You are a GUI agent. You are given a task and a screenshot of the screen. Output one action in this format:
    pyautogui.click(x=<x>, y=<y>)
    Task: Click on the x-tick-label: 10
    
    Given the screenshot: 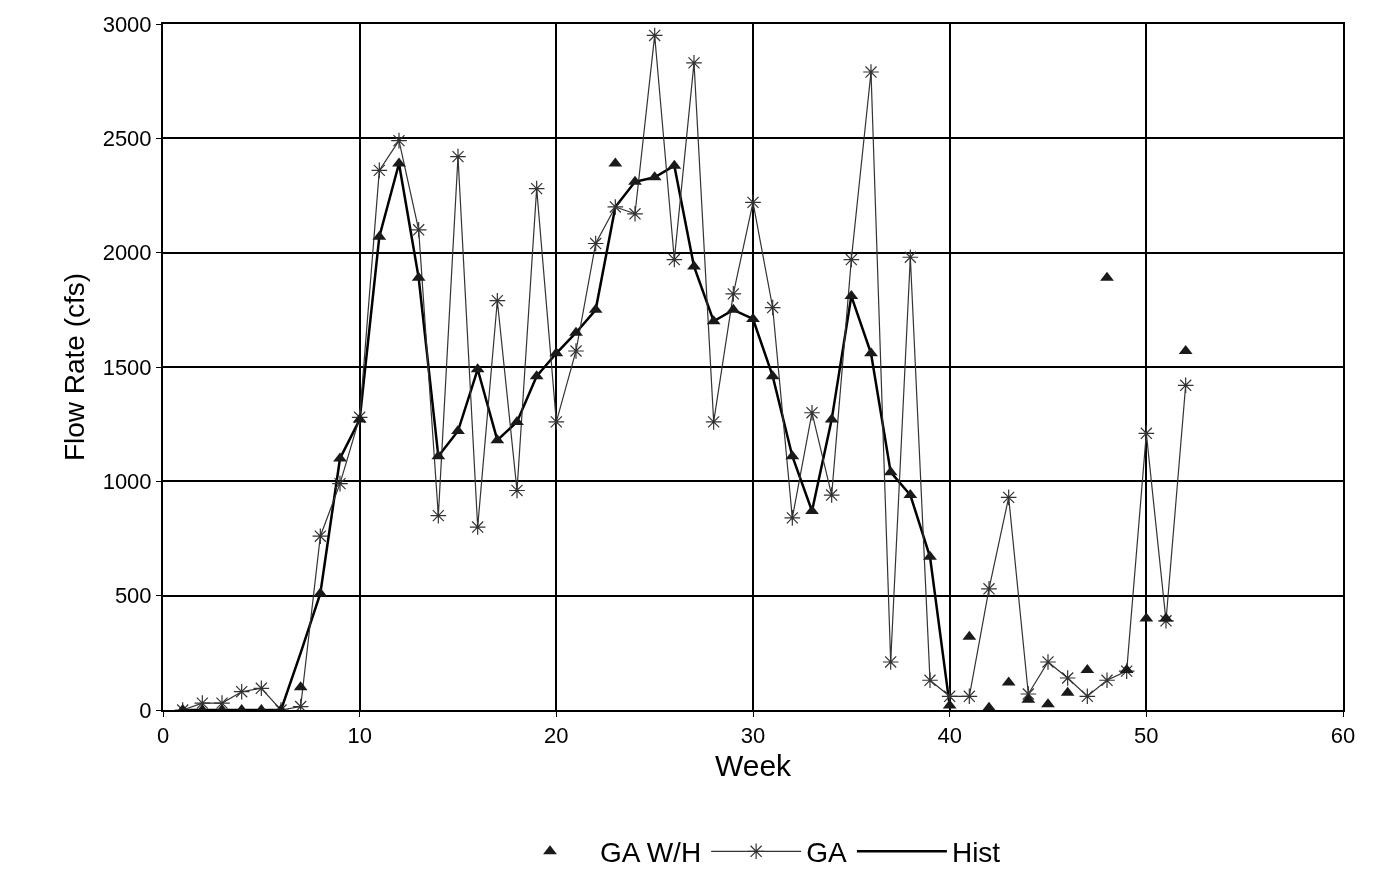 What is the action you would take?
    pyautogui.click(x=359, y=736)
    